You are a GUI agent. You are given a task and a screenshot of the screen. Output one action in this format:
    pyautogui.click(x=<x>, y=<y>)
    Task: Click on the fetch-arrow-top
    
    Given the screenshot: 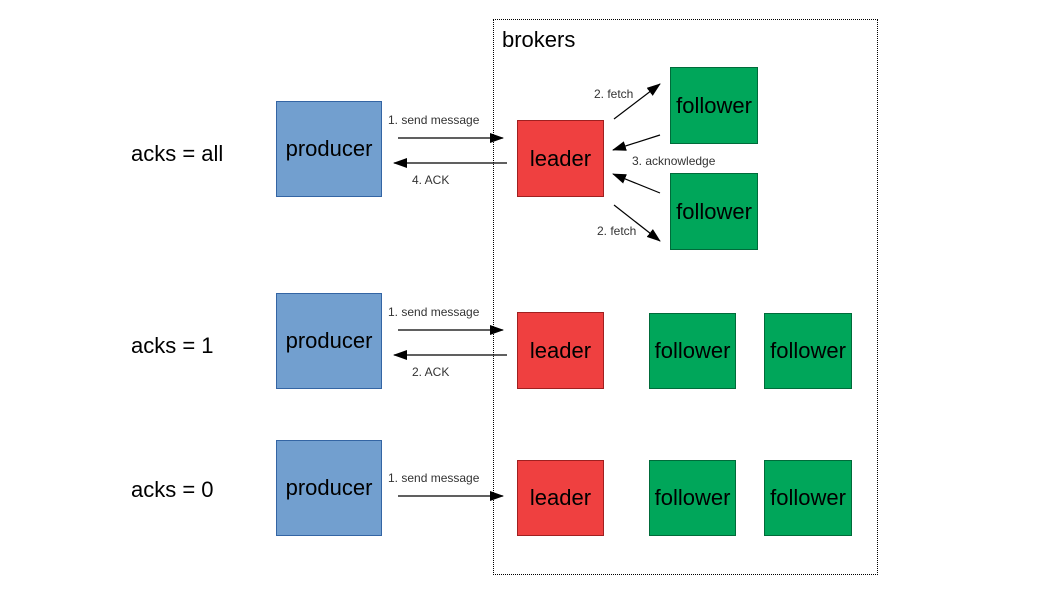 What is the action you would take?
    pyautogui.click(x=637, y=101)
    